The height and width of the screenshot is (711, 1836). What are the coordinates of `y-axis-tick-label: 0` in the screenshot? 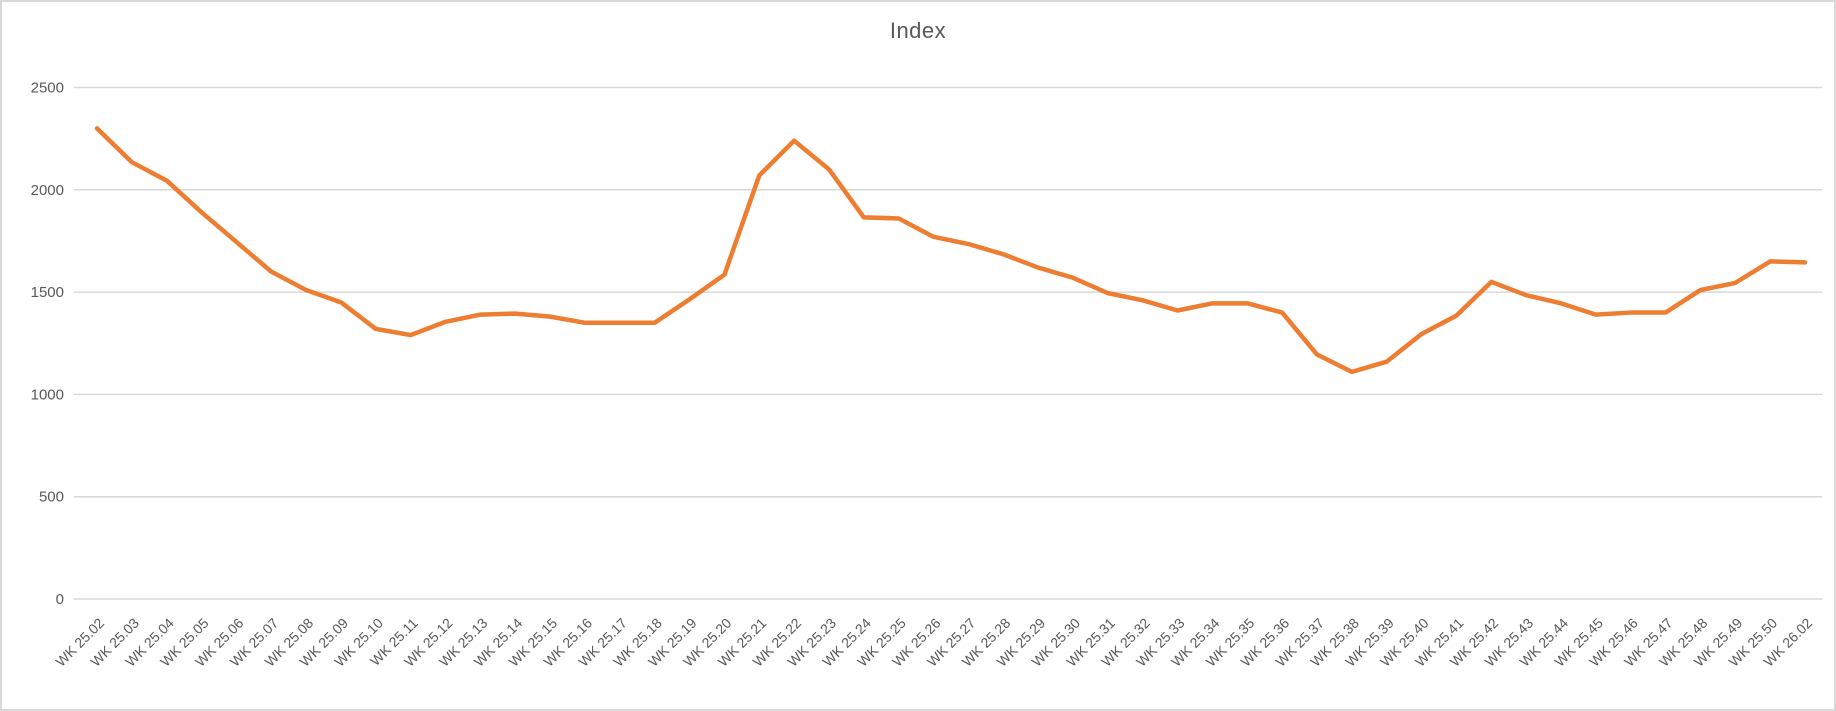 It's located at (60, 599).